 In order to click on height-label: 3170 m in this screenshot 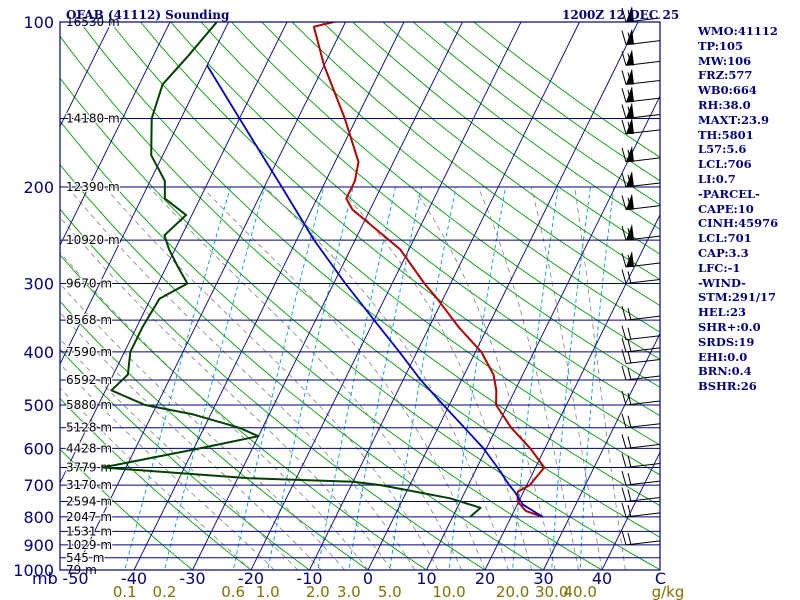, I will do `click(89, 485)`.